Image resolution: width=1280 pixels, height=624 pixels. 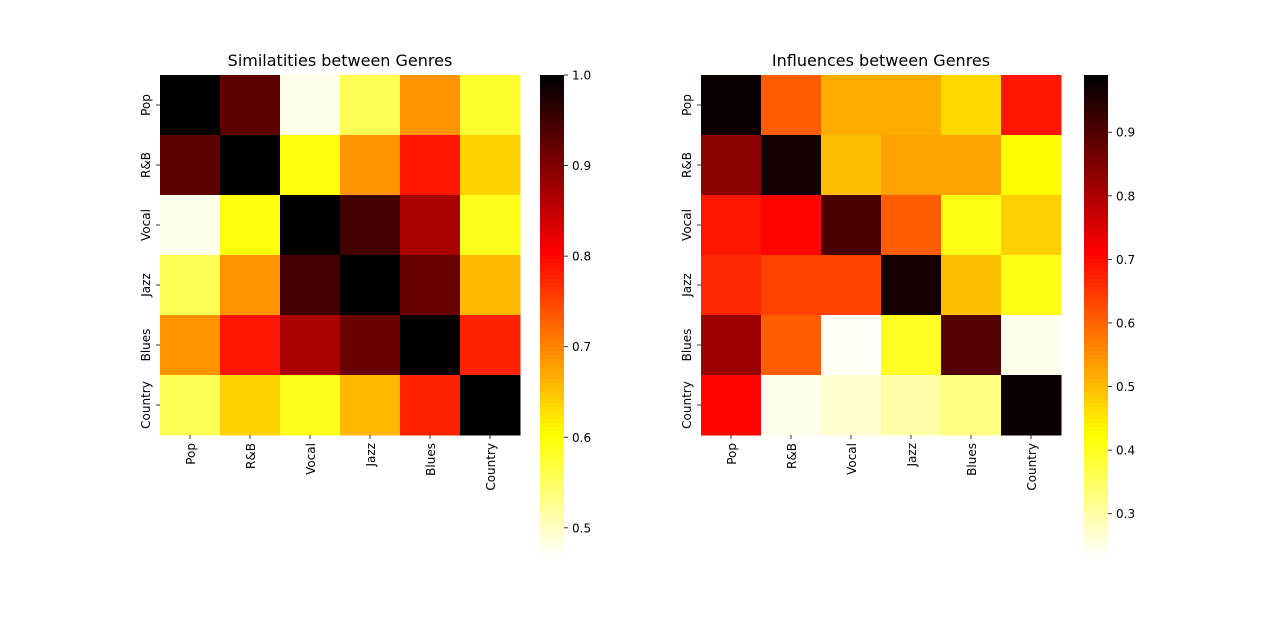 What do you see at coordinates (792, 456) in the screenshot?
I see `x-tick-label: R&B` at bounding box center [792, 456].